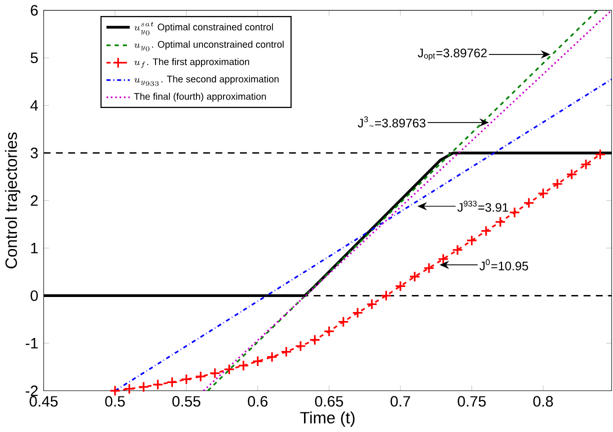 The width and height of the screenshot is (613, 432). I want to click on legend-label: $u_{y_0}\mbox{. Optimal unconstrained control}$, so click(209, 46).